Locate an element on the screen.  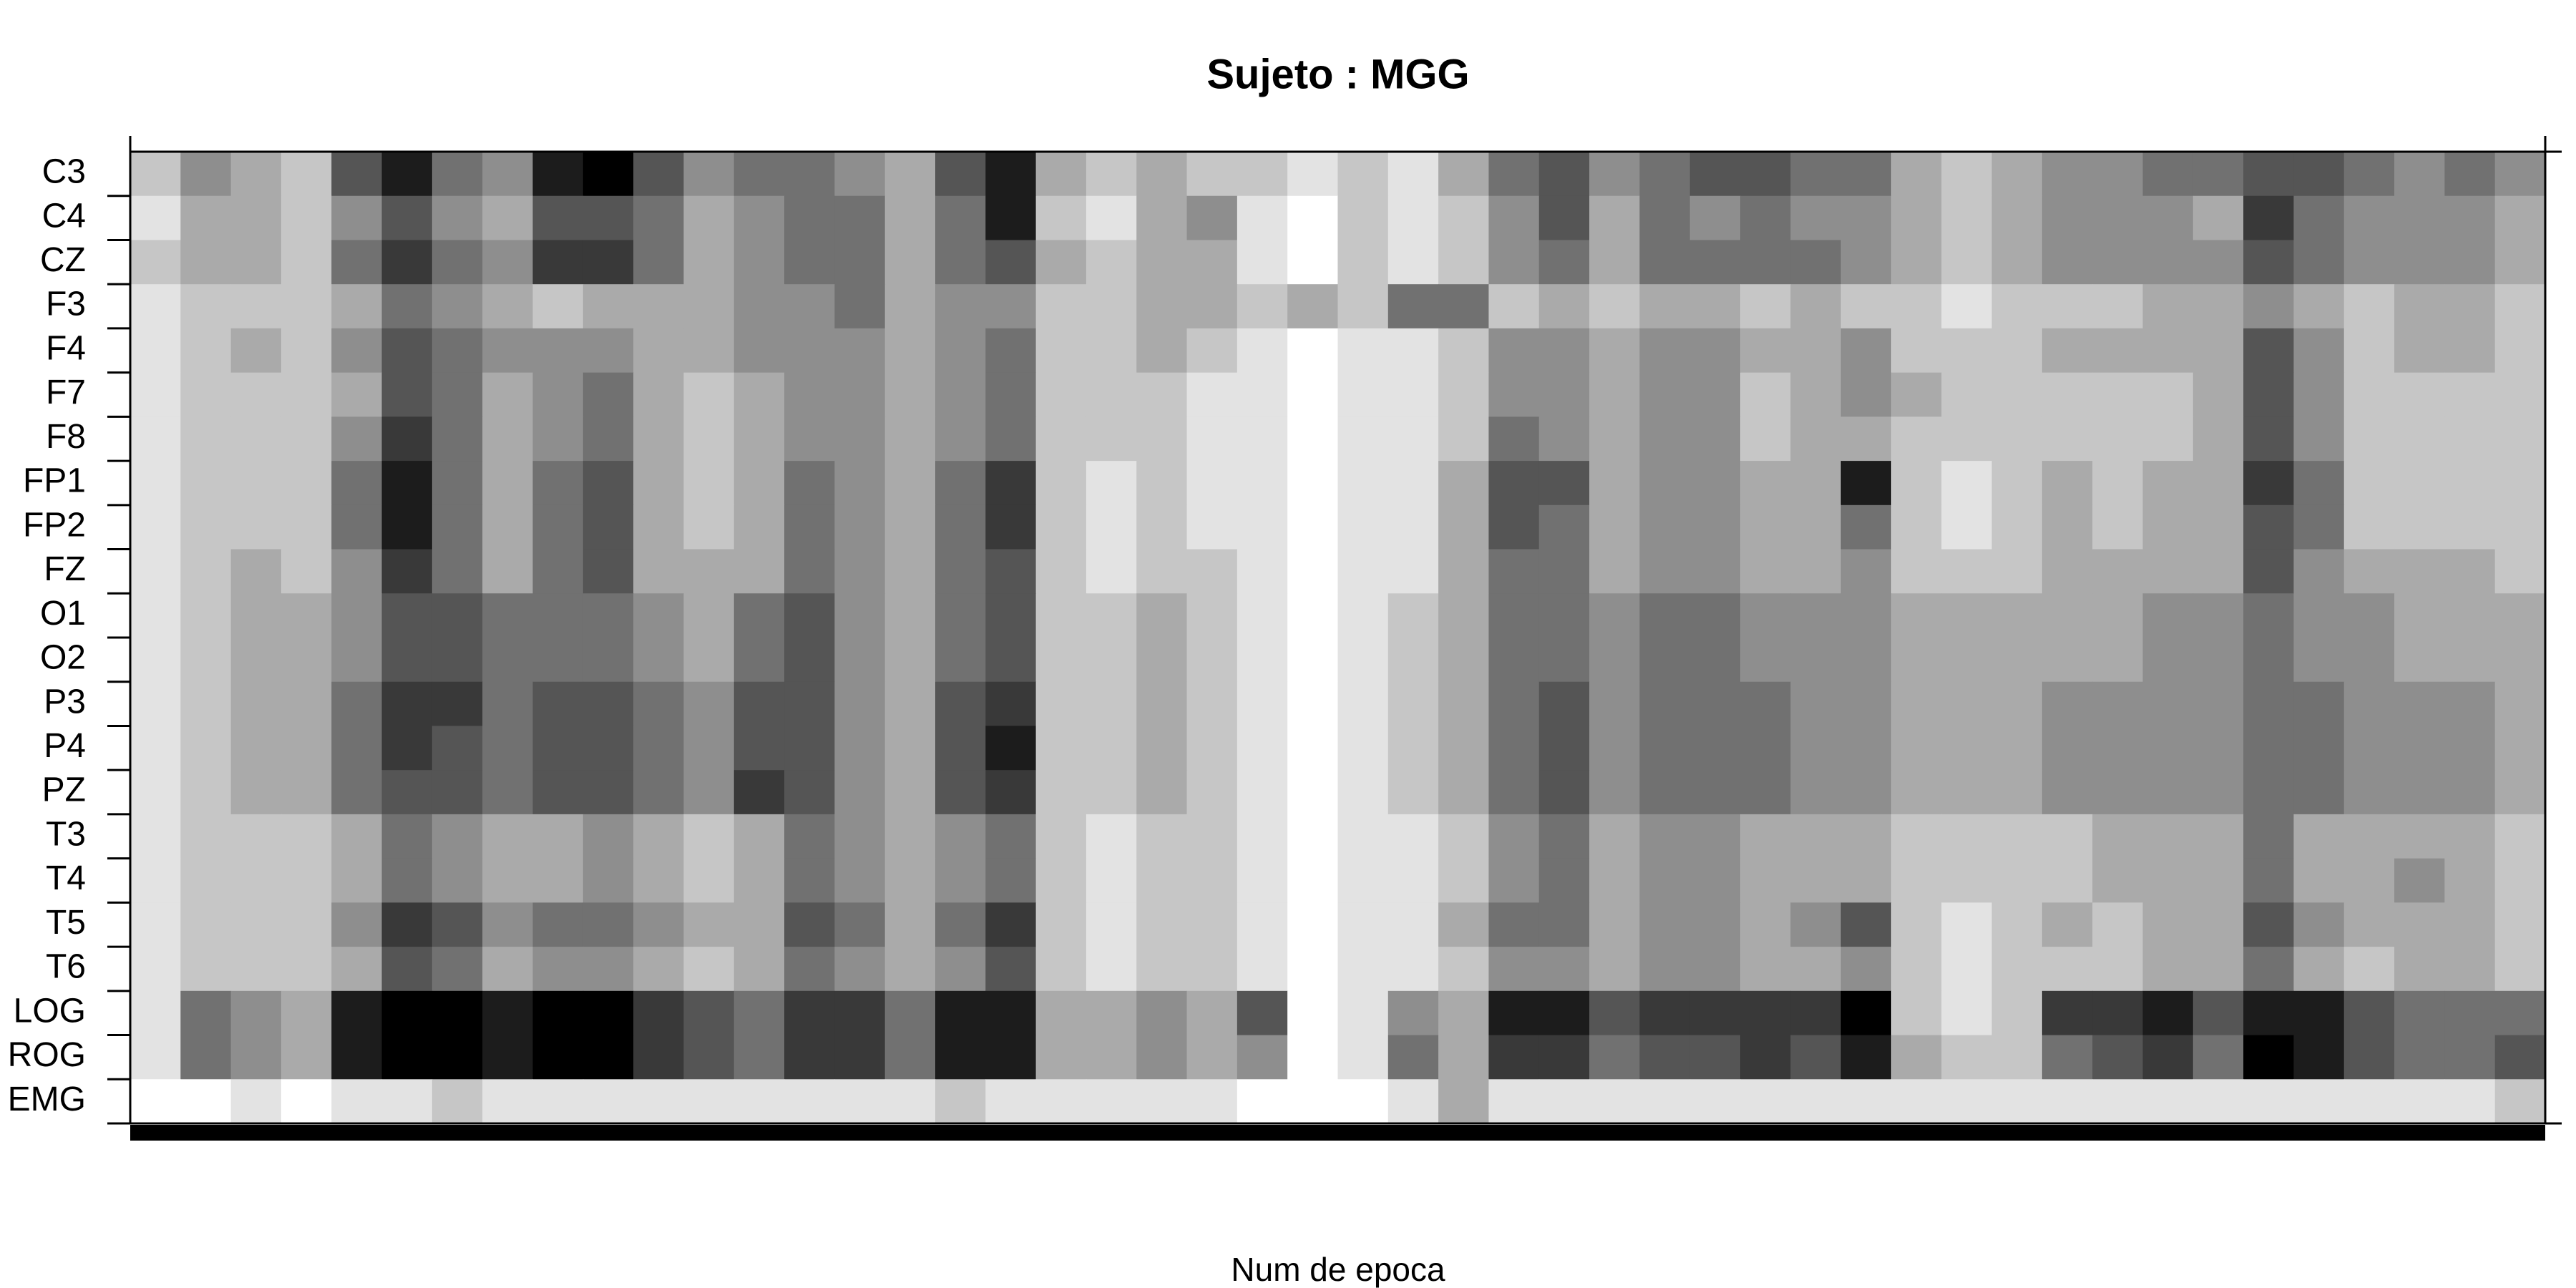
row-label: EMG is located at coordinates (47, 1099).